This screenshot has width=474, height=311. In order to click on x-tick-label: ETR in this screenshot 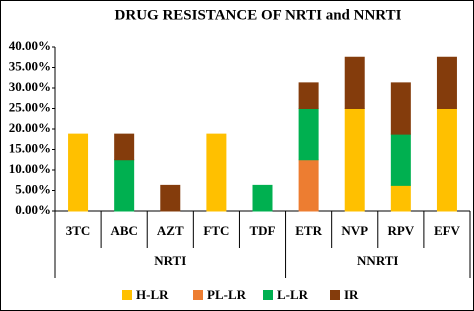, I will do `click(308, 230)`.